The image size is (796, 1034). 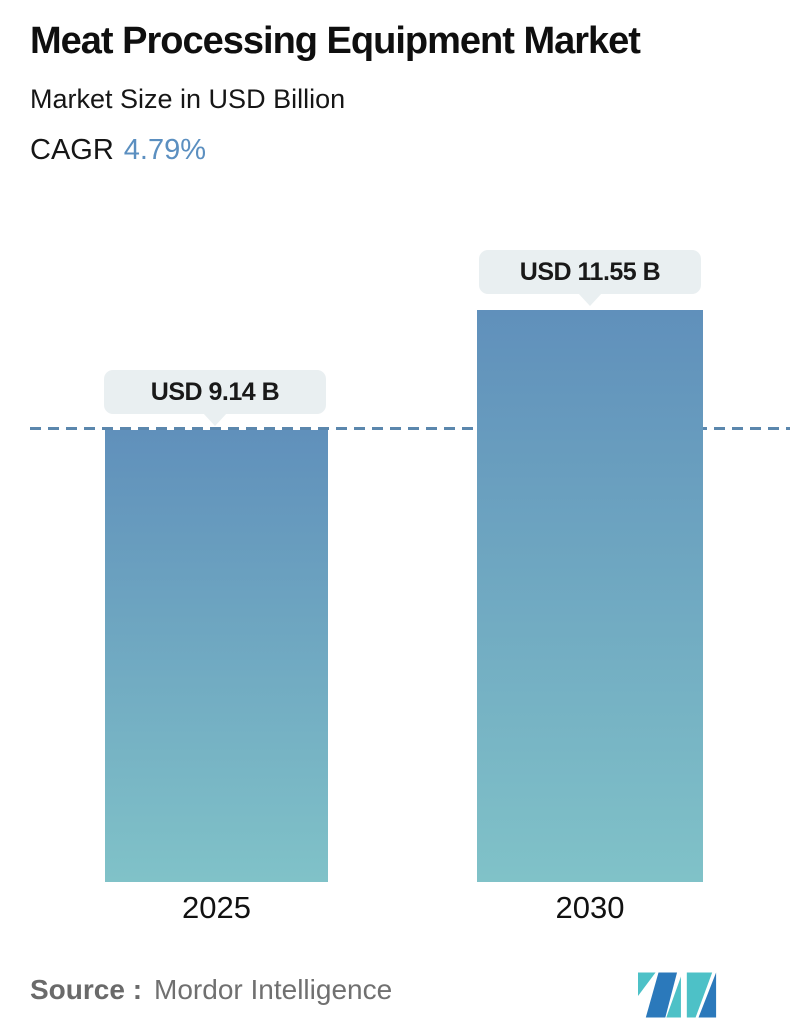 I want to click on data-label-2030: USD 11.55 B, so click(x=590, y=278).